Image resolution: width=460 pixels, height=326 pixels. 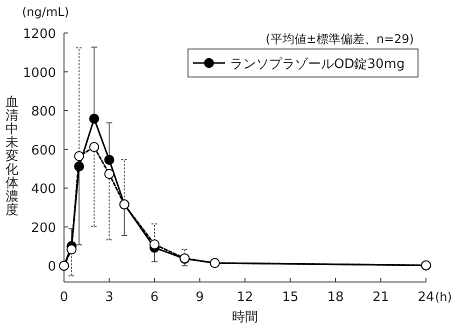 I want to click on y-tick-label: 800, so click(x=43, y=112).